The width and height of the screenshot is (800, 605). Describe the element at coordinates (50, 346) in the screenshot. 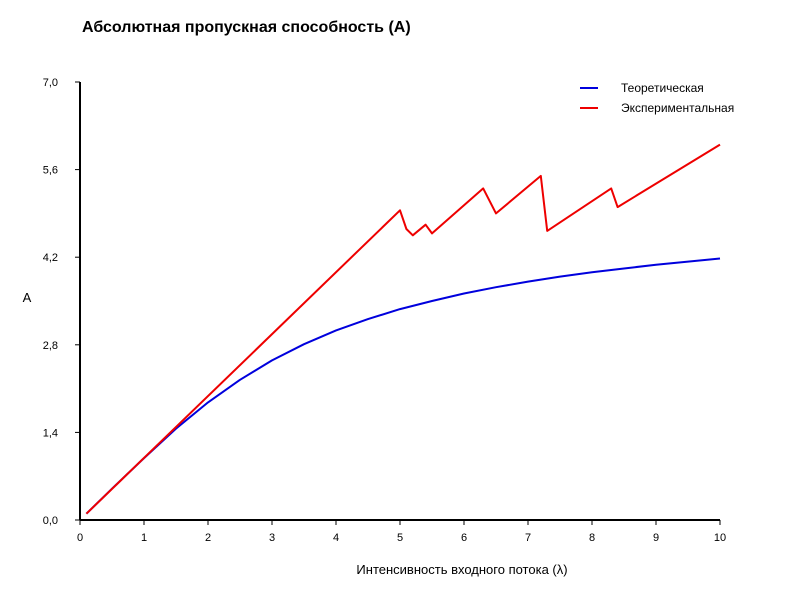

I see `y-tick-label: 2,8` at that location.